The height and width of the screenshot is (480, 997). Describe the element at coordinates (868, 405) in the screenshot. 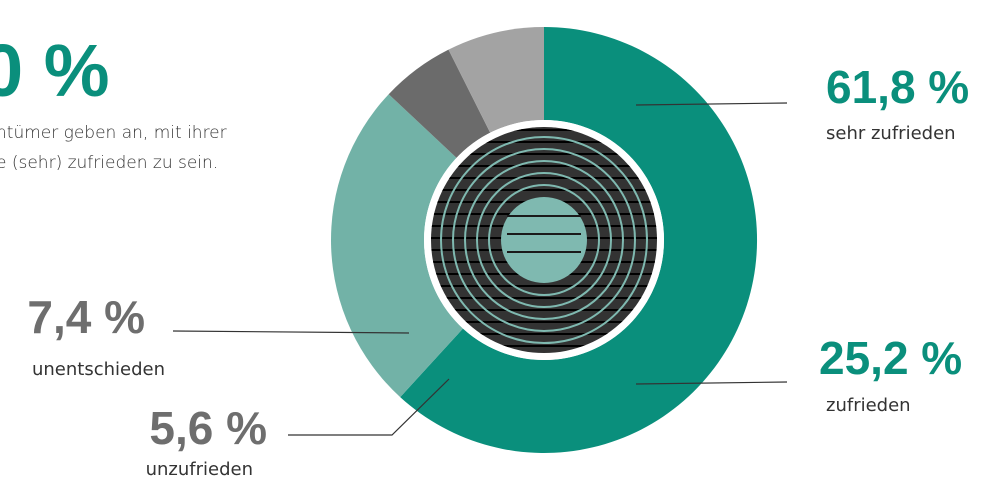

I see `category-label-zufrieden: zufrieden` at that location.